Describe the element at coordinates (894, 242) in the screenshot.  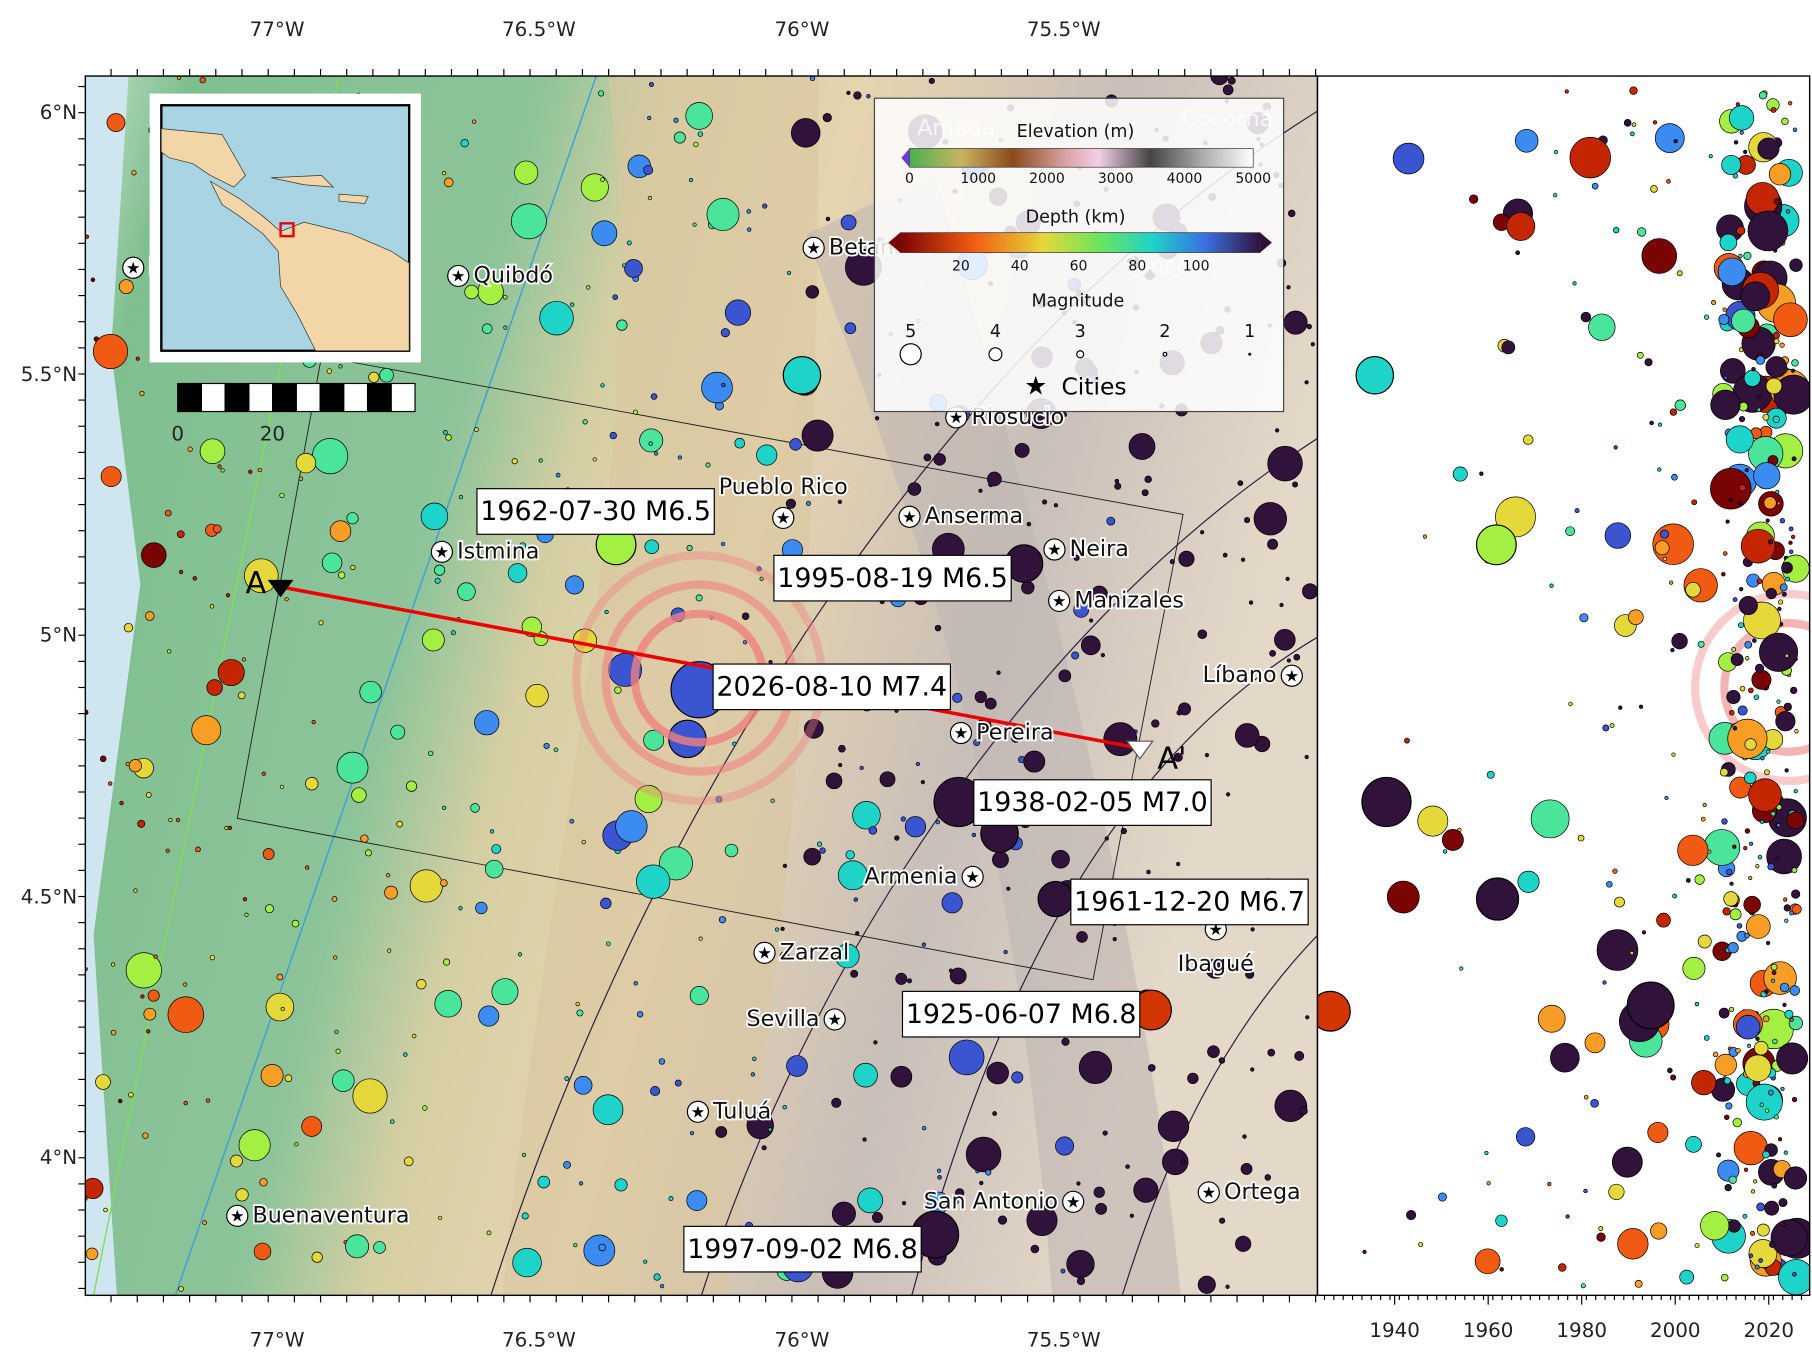
I see `depth-extend-low` at that location.